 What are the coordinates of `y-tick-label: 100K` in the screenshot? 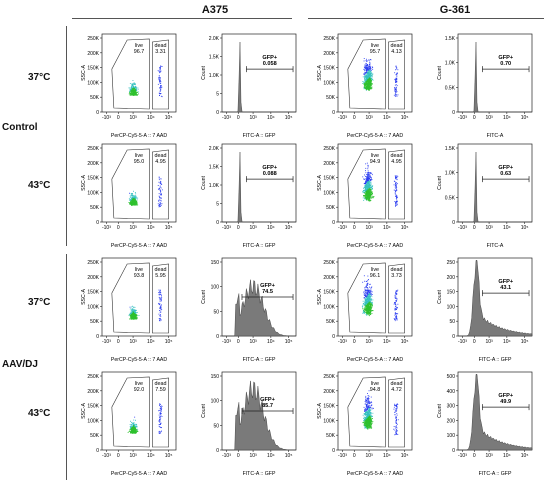 It's located at (93, 421).